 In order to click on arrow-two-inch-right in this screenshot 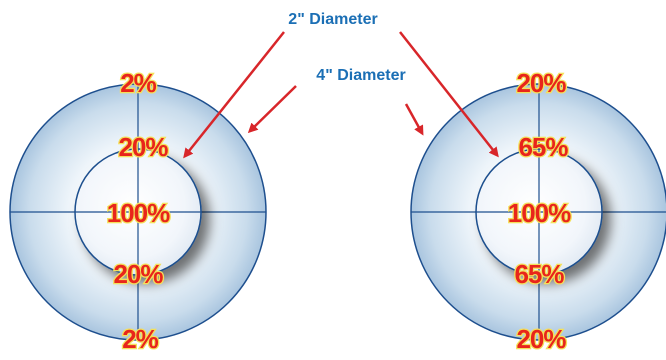, I will do `click(449, 94)`.